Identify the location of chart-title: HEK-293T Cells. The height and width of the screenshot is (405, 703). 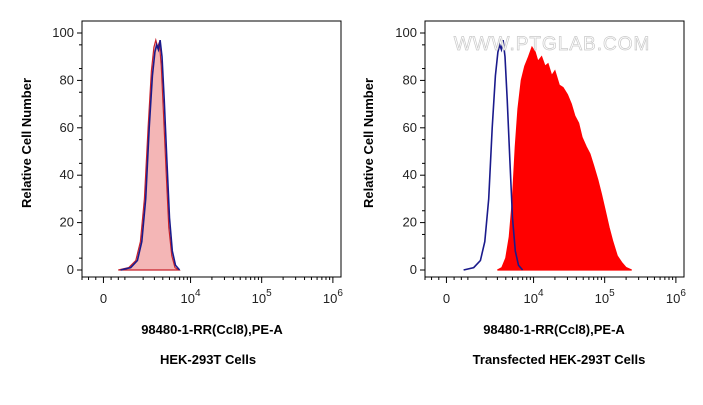
(208, 359).